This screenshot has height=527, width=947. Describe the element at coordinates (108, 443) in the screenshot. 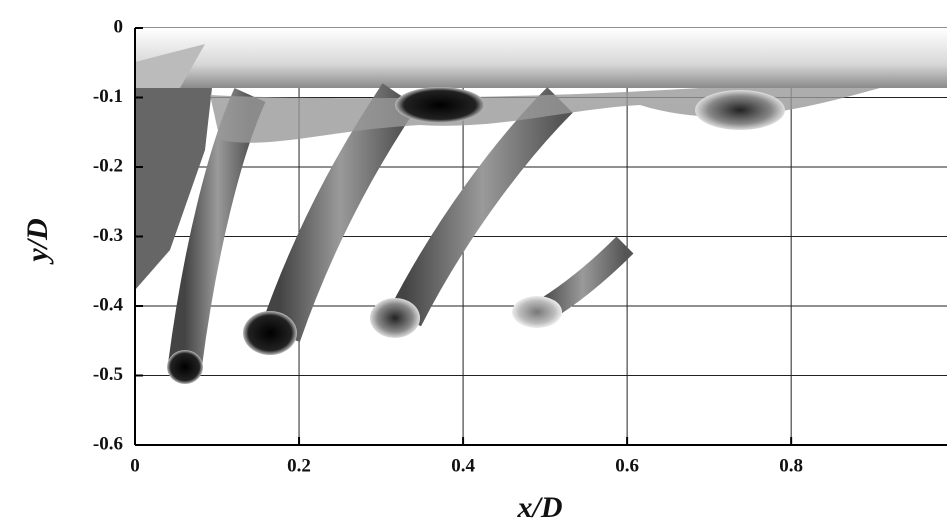

I see `y-tick-label: -0.6` at that location.